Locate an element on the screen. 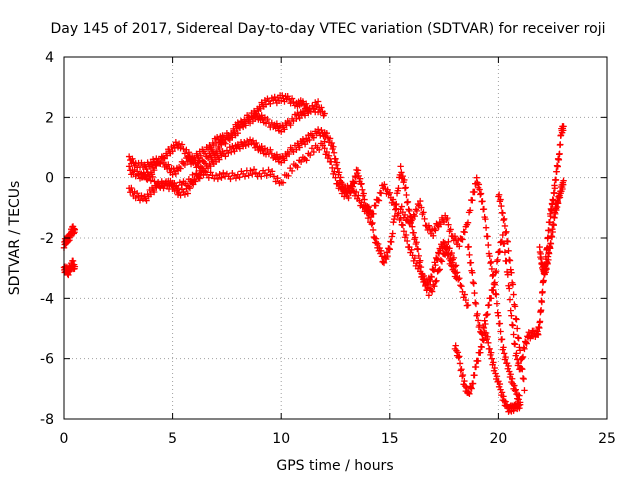 Image resolution: width=640 pixels, height=480 pixels. x-tick-label: 5 is located at coordinates (172, 439).